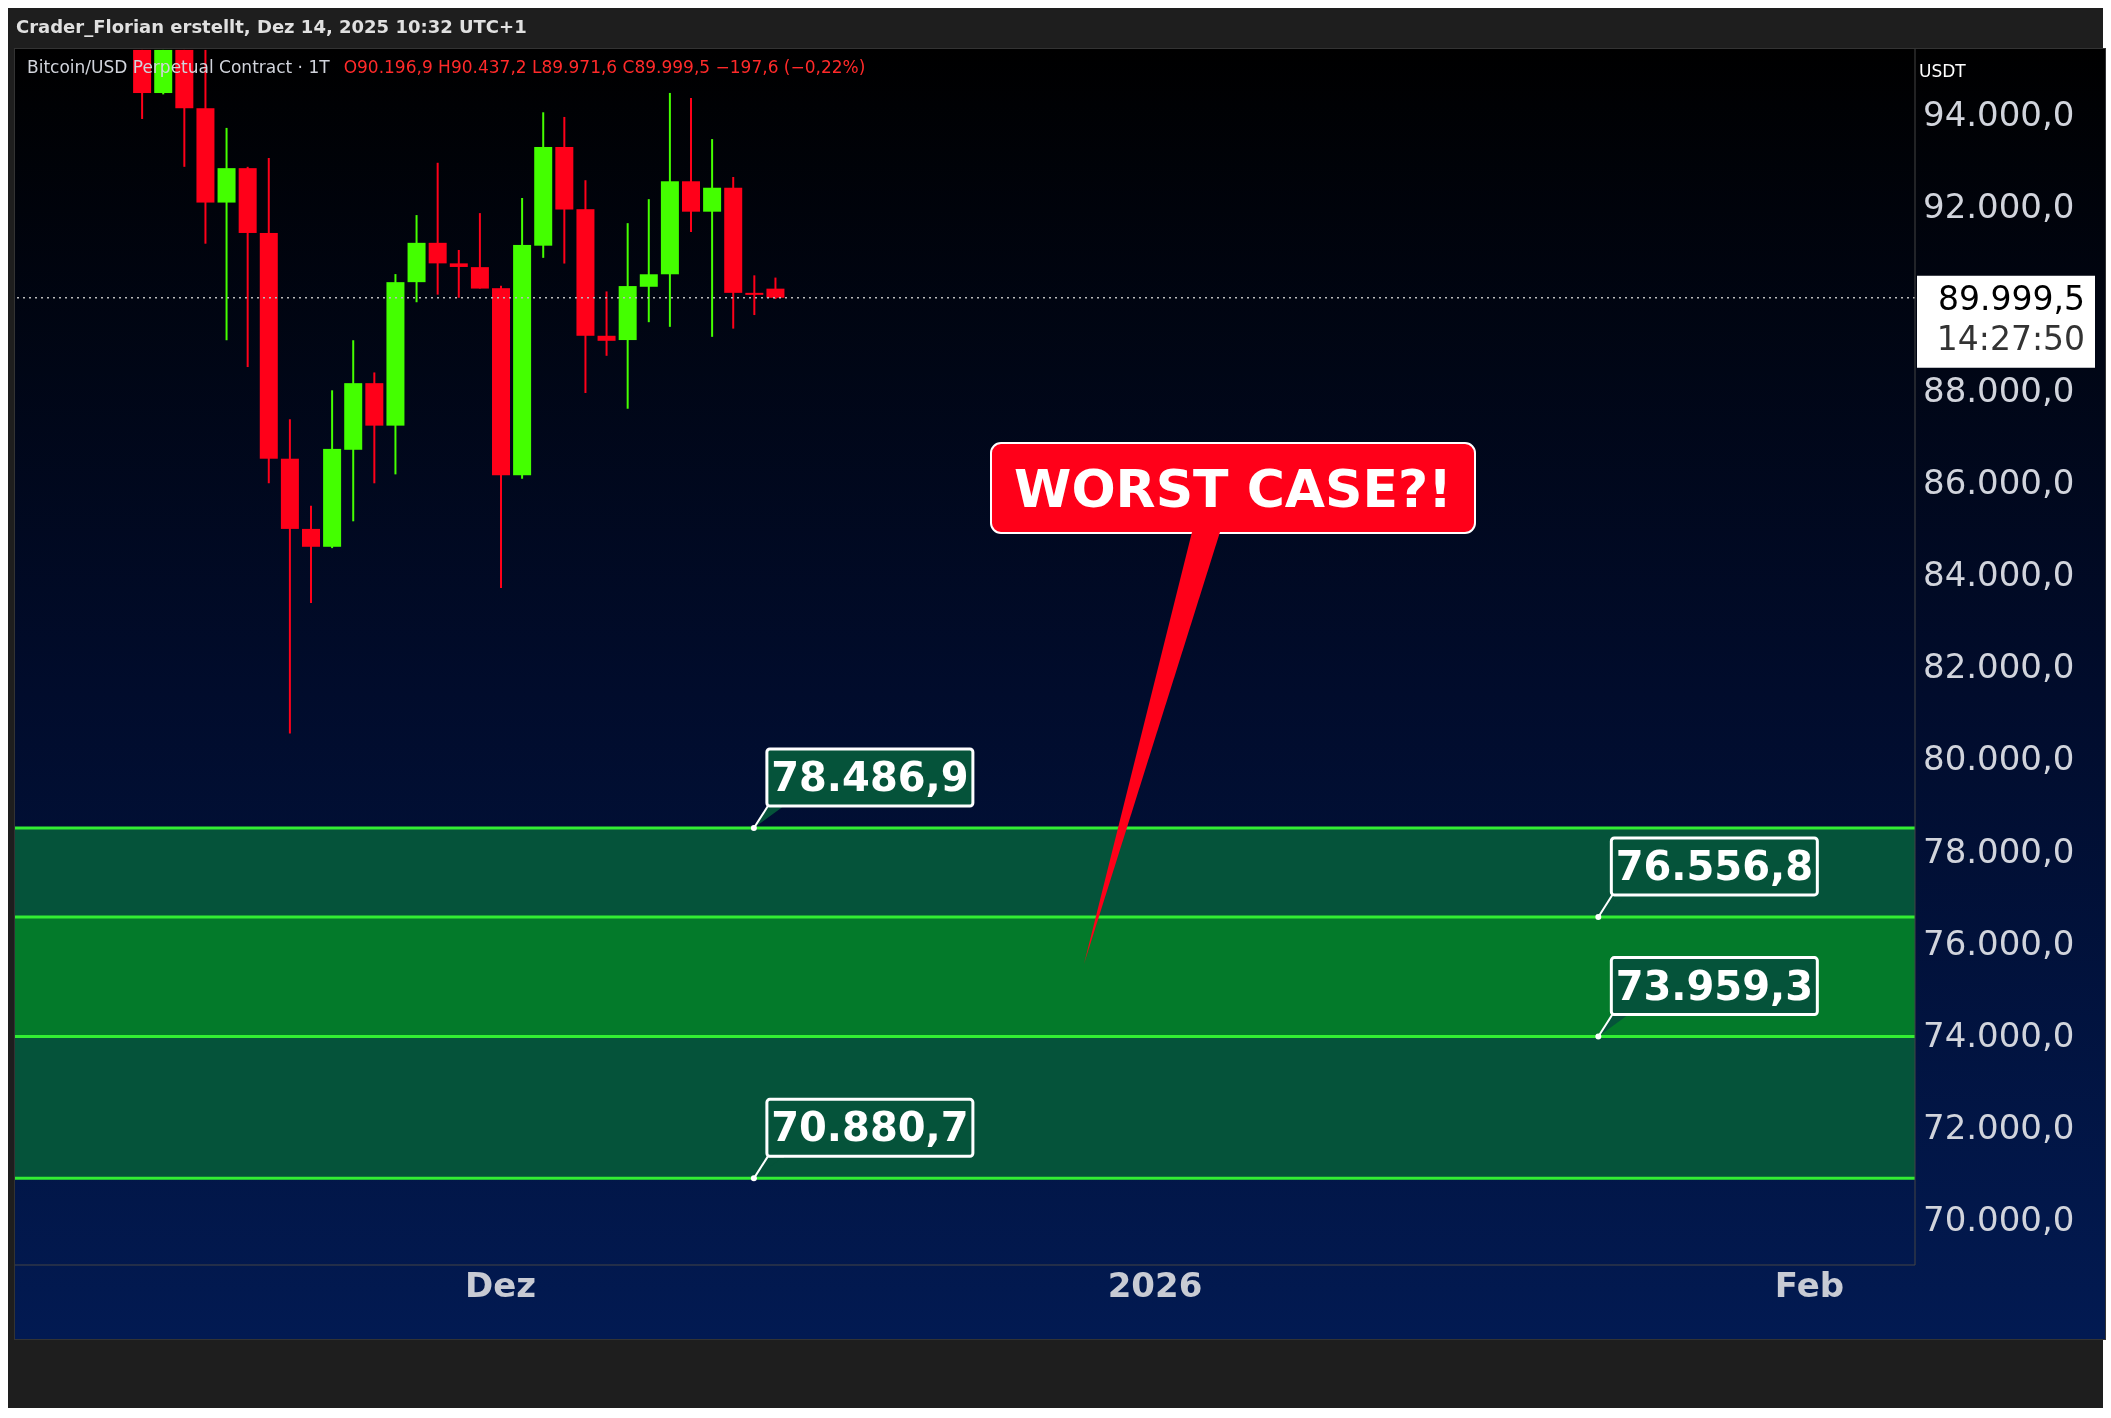  What do you see at coordinates (1999, 850) in the screenshot?
I see `y-tick-label: 78.000,0` at bounding box center [1999, 850].